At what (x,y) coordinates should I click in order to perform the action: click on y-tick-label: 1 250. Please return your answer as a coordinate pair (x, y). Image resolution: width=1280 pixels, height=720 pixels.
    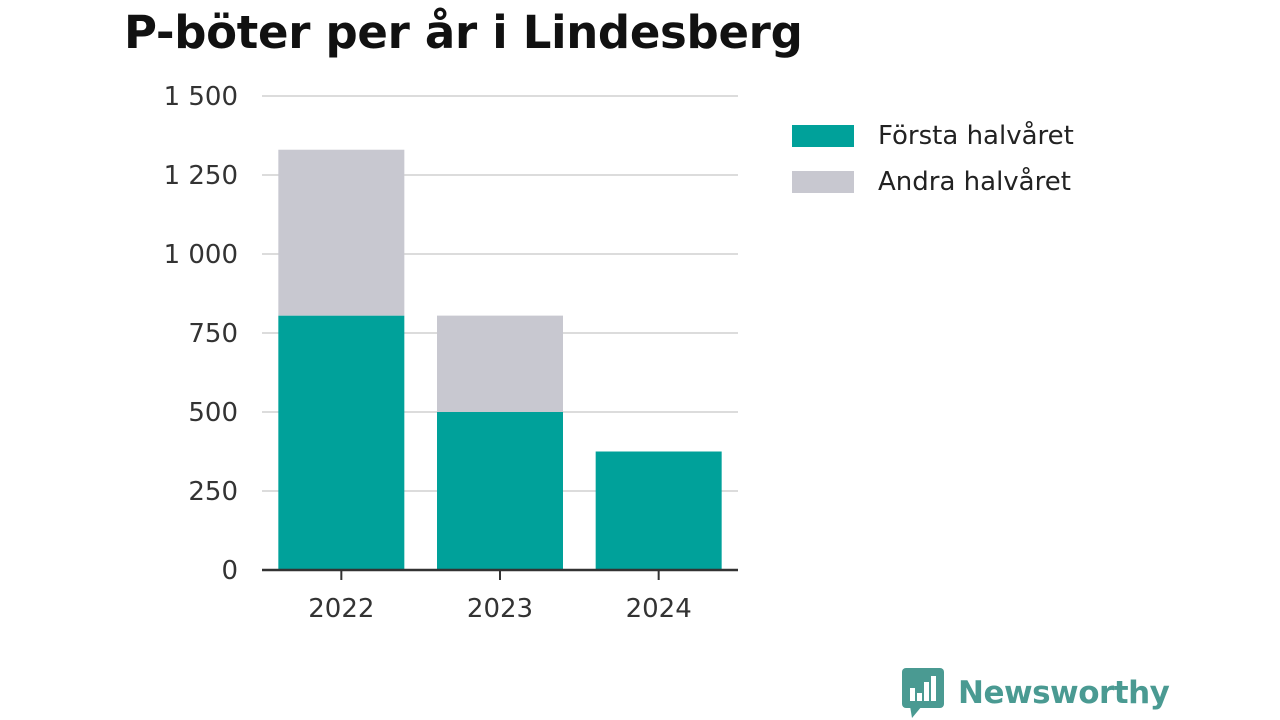
    Looking at the image, I should click on (201, 176).